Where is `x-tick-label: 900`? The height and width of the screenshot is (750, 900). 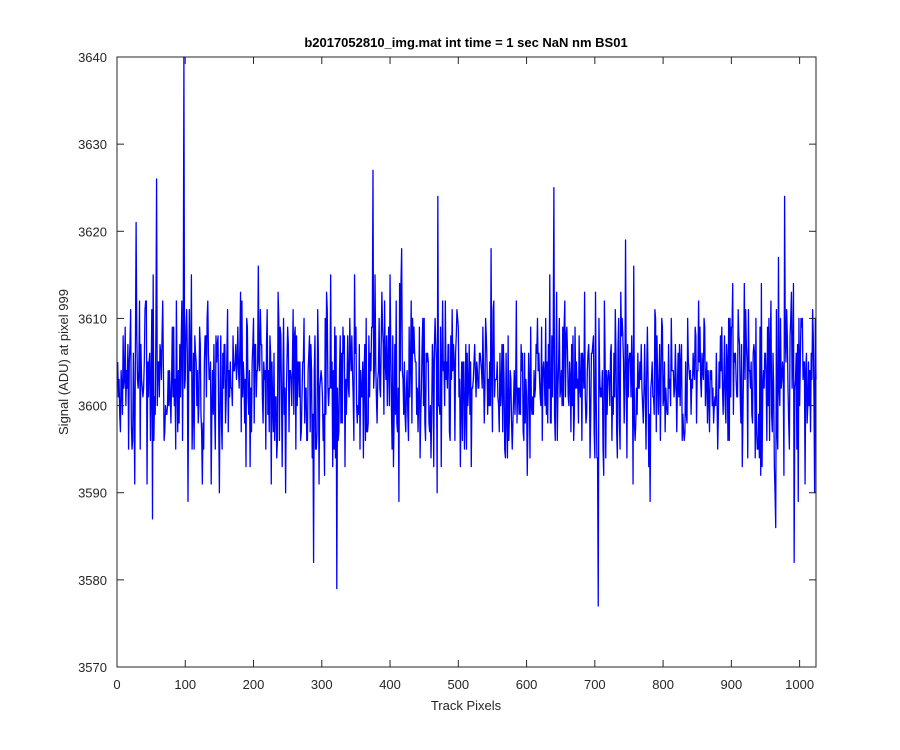 x-tick-label: 900 is located at coordinates (732, 684).